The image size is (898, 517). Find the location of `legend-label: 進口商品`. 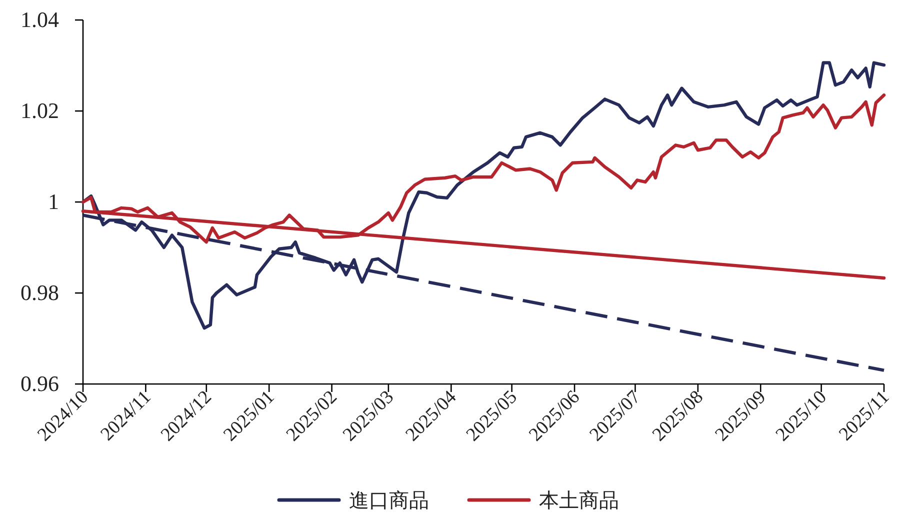

legend-label: 進口商品 is located at coordinates (389, 501).